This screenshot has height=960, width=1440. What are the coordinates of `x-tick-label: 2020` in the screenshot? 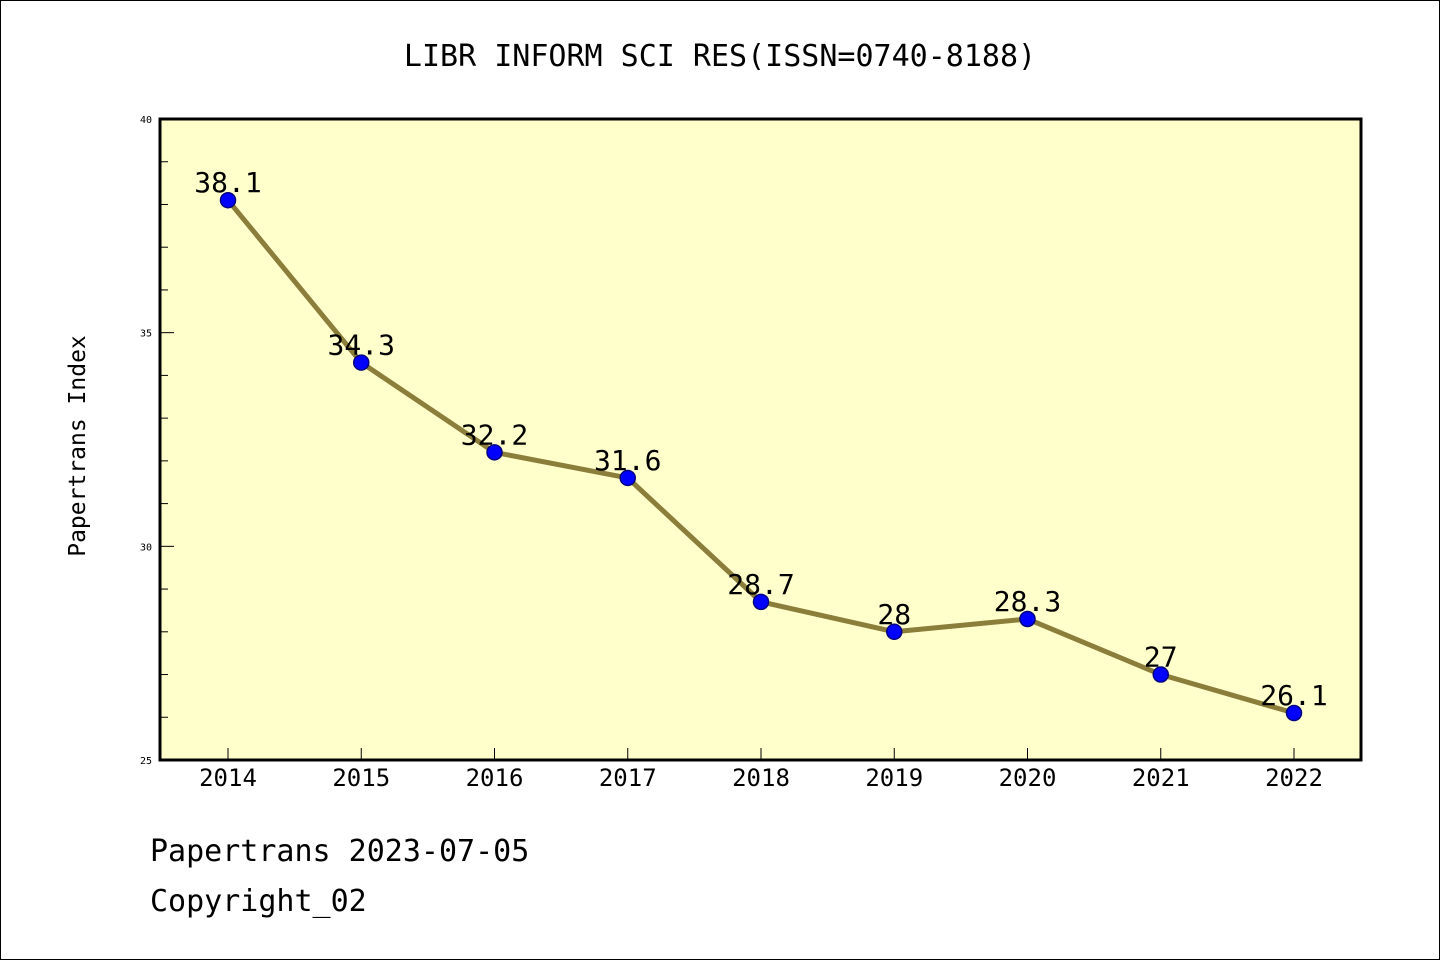 It's located at (1028, 778).